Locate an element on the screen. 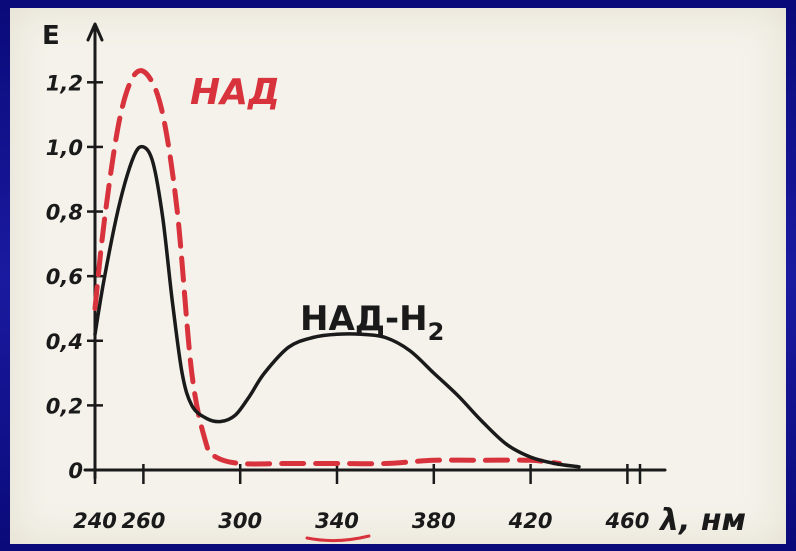 The height and width of the screenshot is (551, 796). y-tick-label: 0,4 is located at coordinates (64, 342).